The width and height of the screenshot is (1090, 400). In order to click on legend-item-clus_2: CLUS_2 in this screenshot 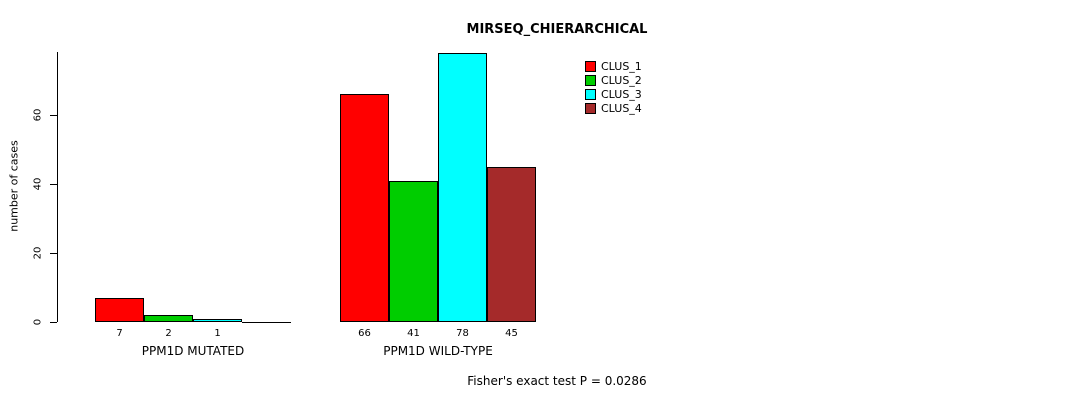, I will do `click(613, 80)`.